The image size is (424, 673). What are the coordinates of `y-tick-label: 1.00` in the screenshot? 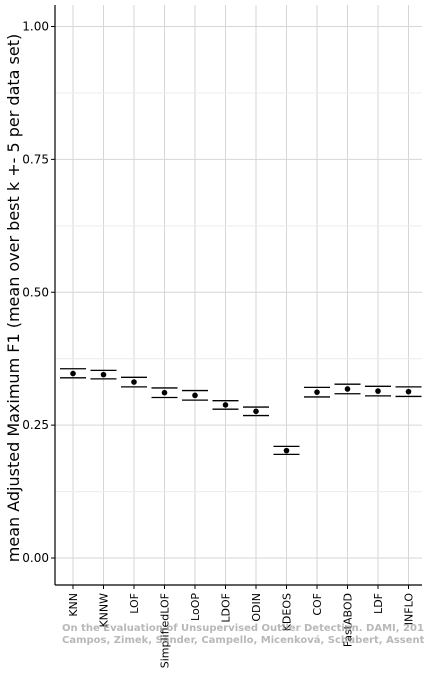 It's located at (35, 27).